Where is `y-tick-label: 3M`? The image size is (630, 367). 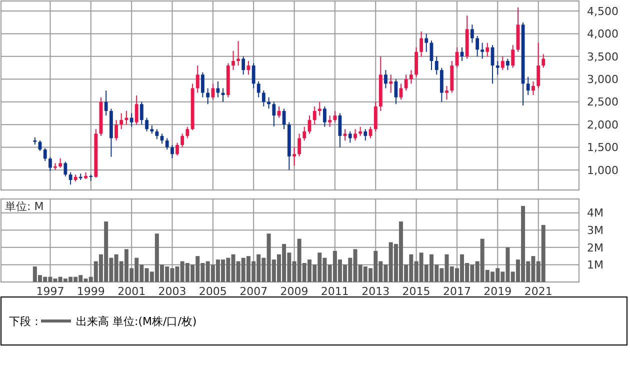 y-tick-label: 3M is located at coordinates (595, 230).